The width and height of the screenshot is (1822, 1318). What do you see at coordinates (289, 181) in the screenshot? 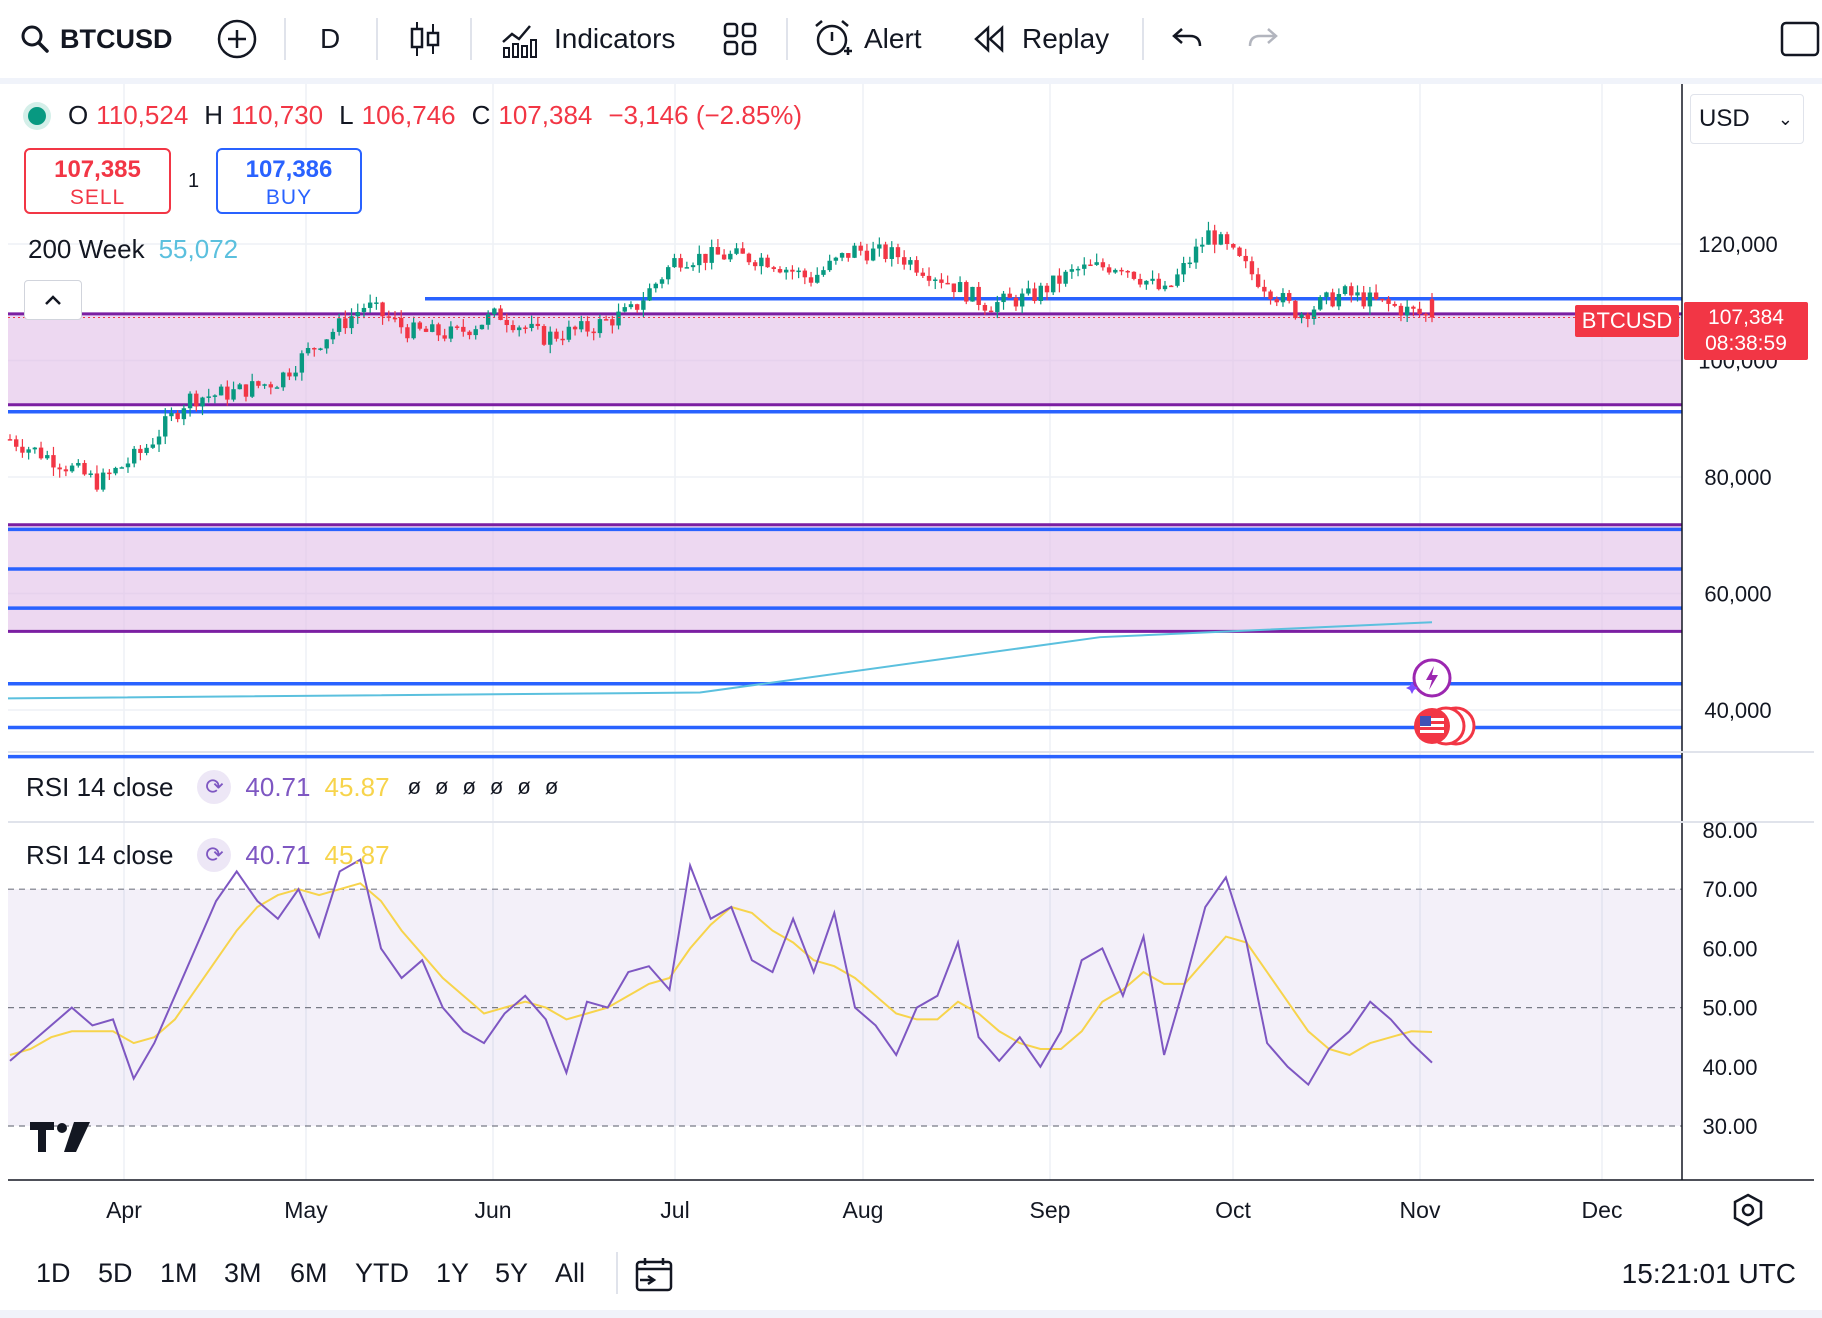
I see `buy-button: 107,386 BUY` at bounding box center [289, 181].